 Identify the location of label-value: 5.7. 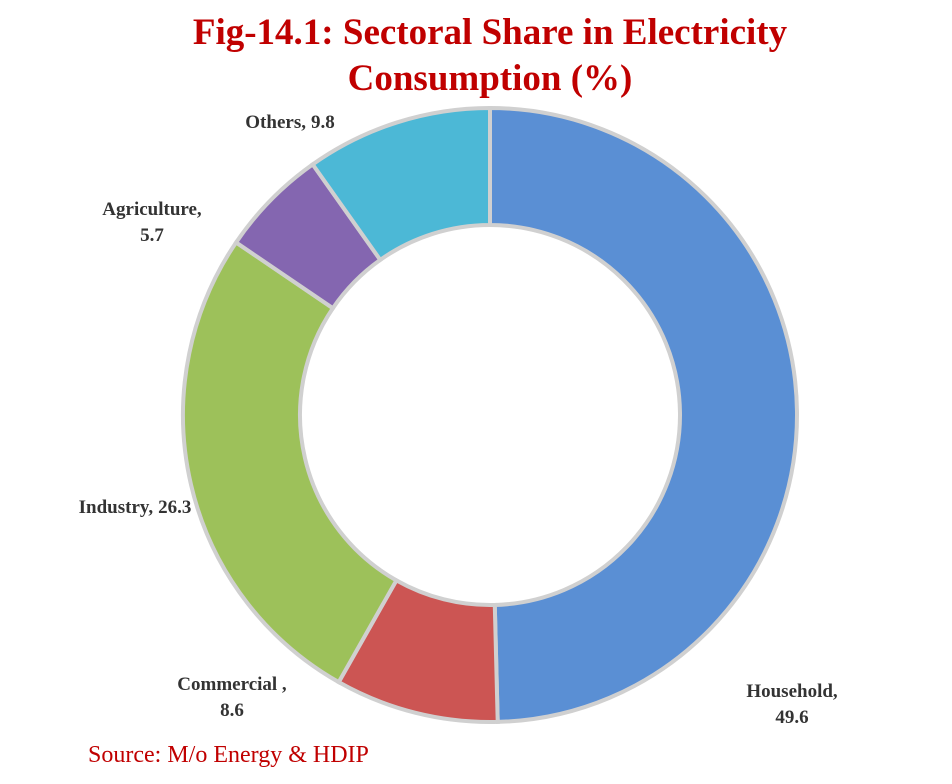
(152, 235).